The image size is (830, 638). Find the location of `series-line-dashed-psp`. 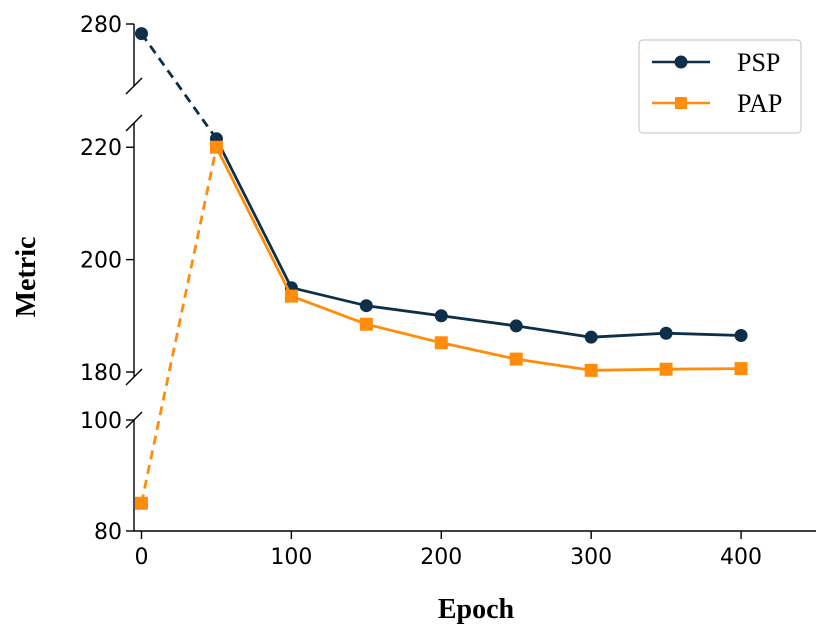

series-line-dashed-psp is located at coordinates (179, 86).